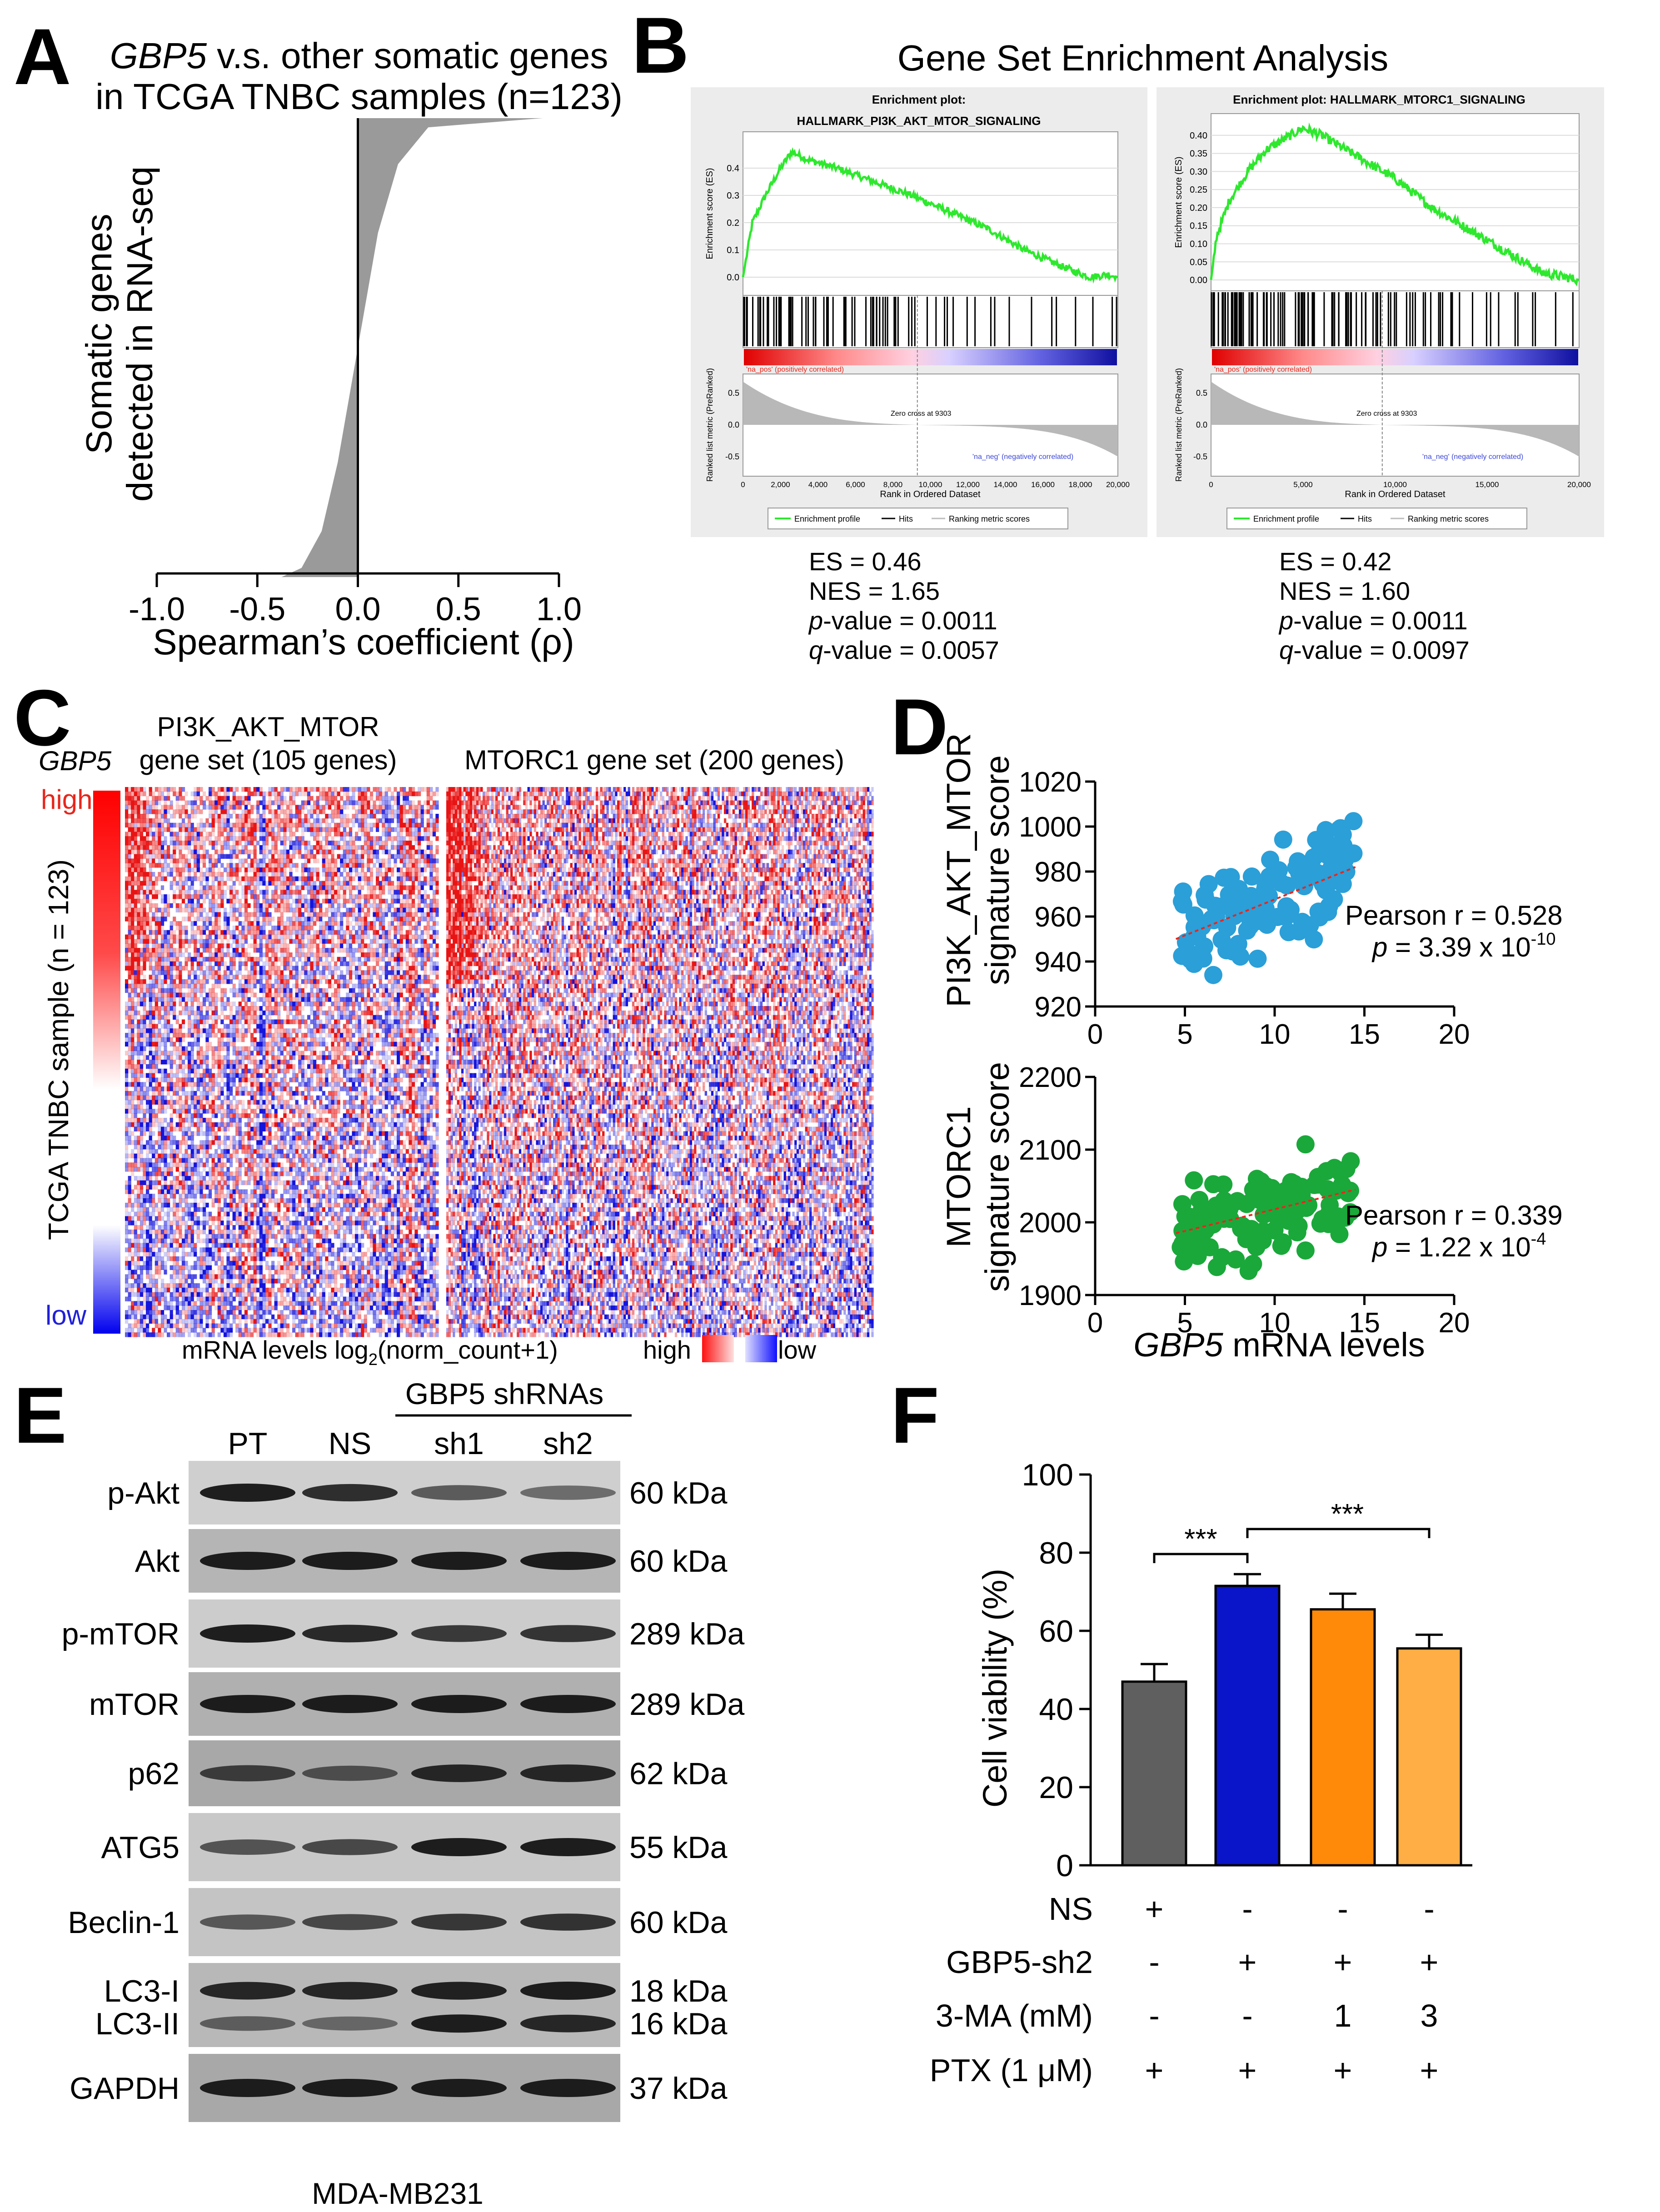 This screenshot has width=1660, height=2212. I want to click on es-y-ticks: 0.00.10.20.30.4, so click(733, 223).